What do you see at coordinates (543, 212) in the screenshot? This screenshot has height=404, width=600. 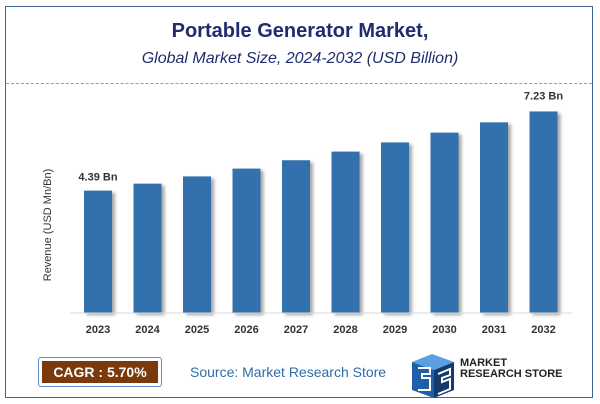 I see `bar-2032` at bounding box center [543, 212].